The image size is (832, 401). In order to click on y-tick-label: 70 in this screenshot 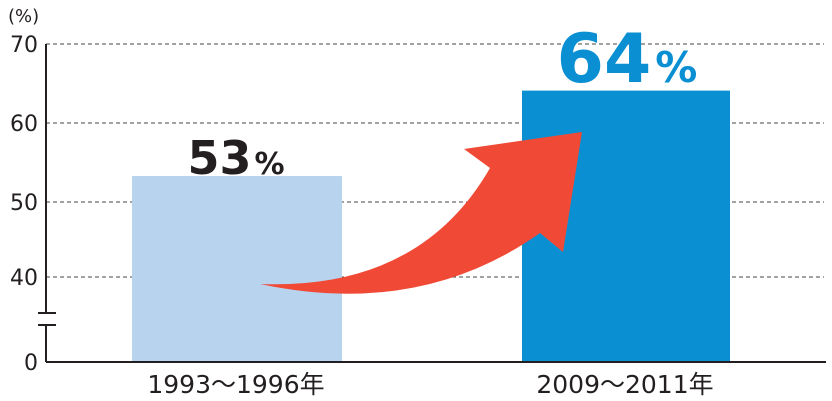, I will do `click(24, 45)`.